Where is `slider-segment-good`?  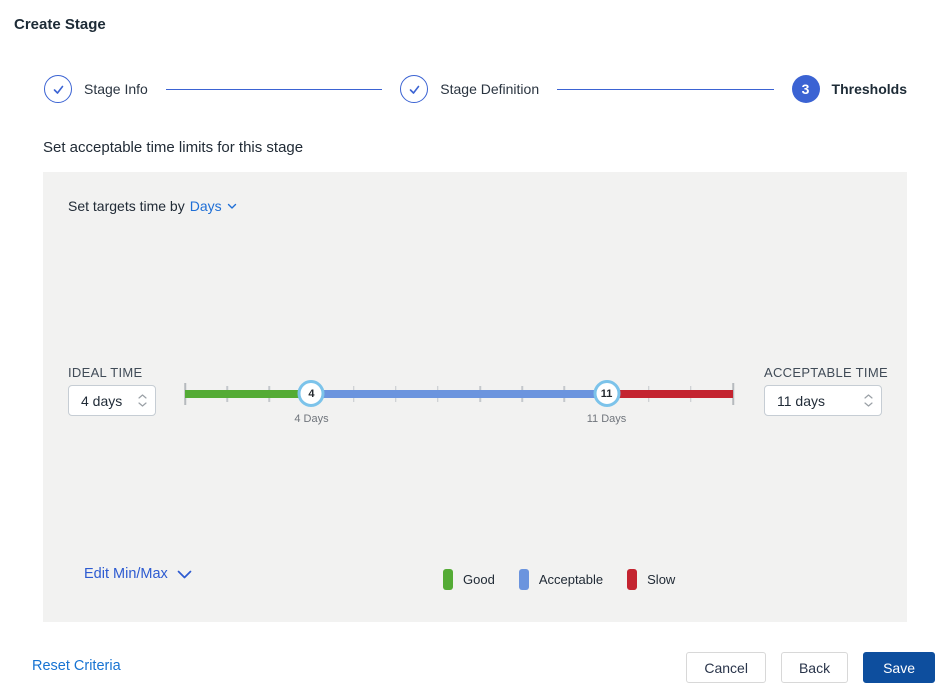
slider-segment-good is located at coordinates (248, 394).